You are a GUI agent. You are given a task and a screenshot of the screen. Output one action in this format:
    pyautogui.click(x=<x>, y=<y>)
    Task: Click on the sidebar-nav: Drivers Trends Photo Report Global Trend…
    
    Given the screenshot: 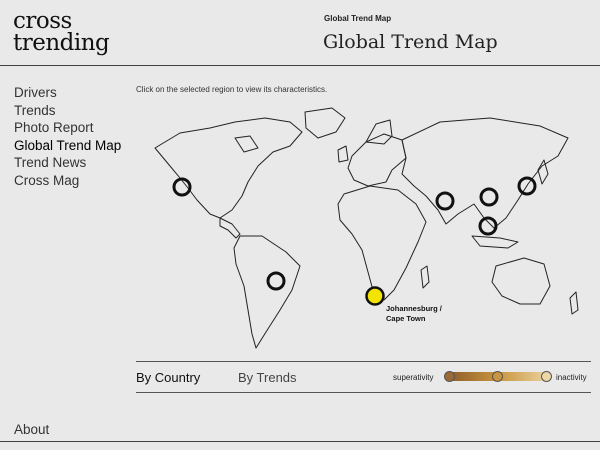 What is the action you would take?
    pyautogui.click(x=67, y=136)
    